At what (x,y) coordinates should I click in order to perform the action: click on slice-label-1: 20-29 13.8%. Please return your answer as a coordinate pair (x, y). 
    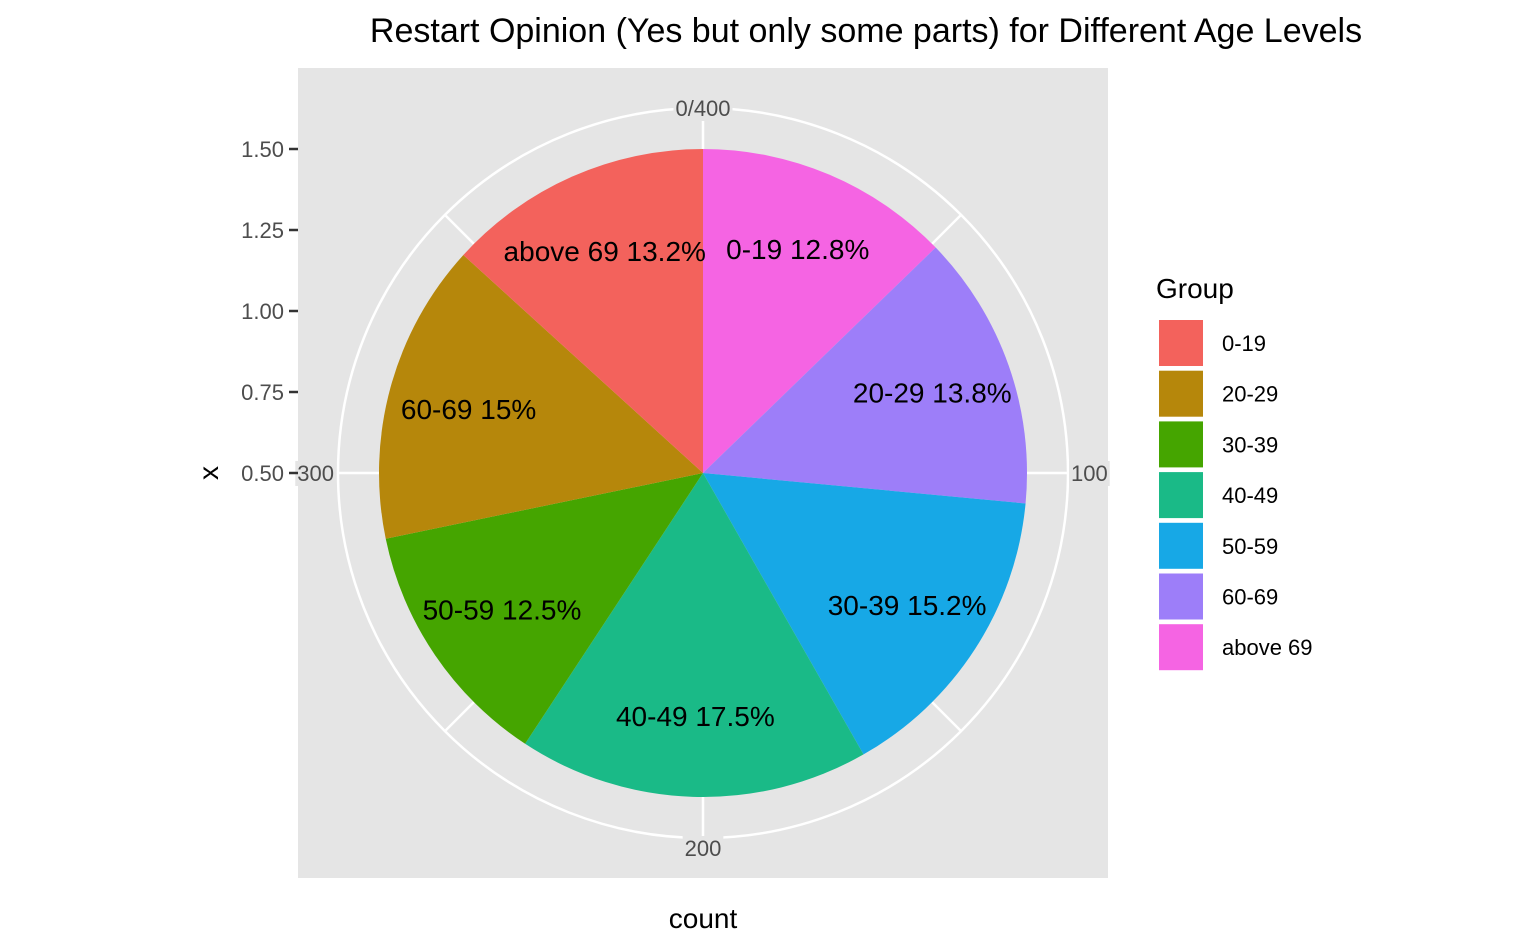
    Looking at the image, I should click on (932, 392).